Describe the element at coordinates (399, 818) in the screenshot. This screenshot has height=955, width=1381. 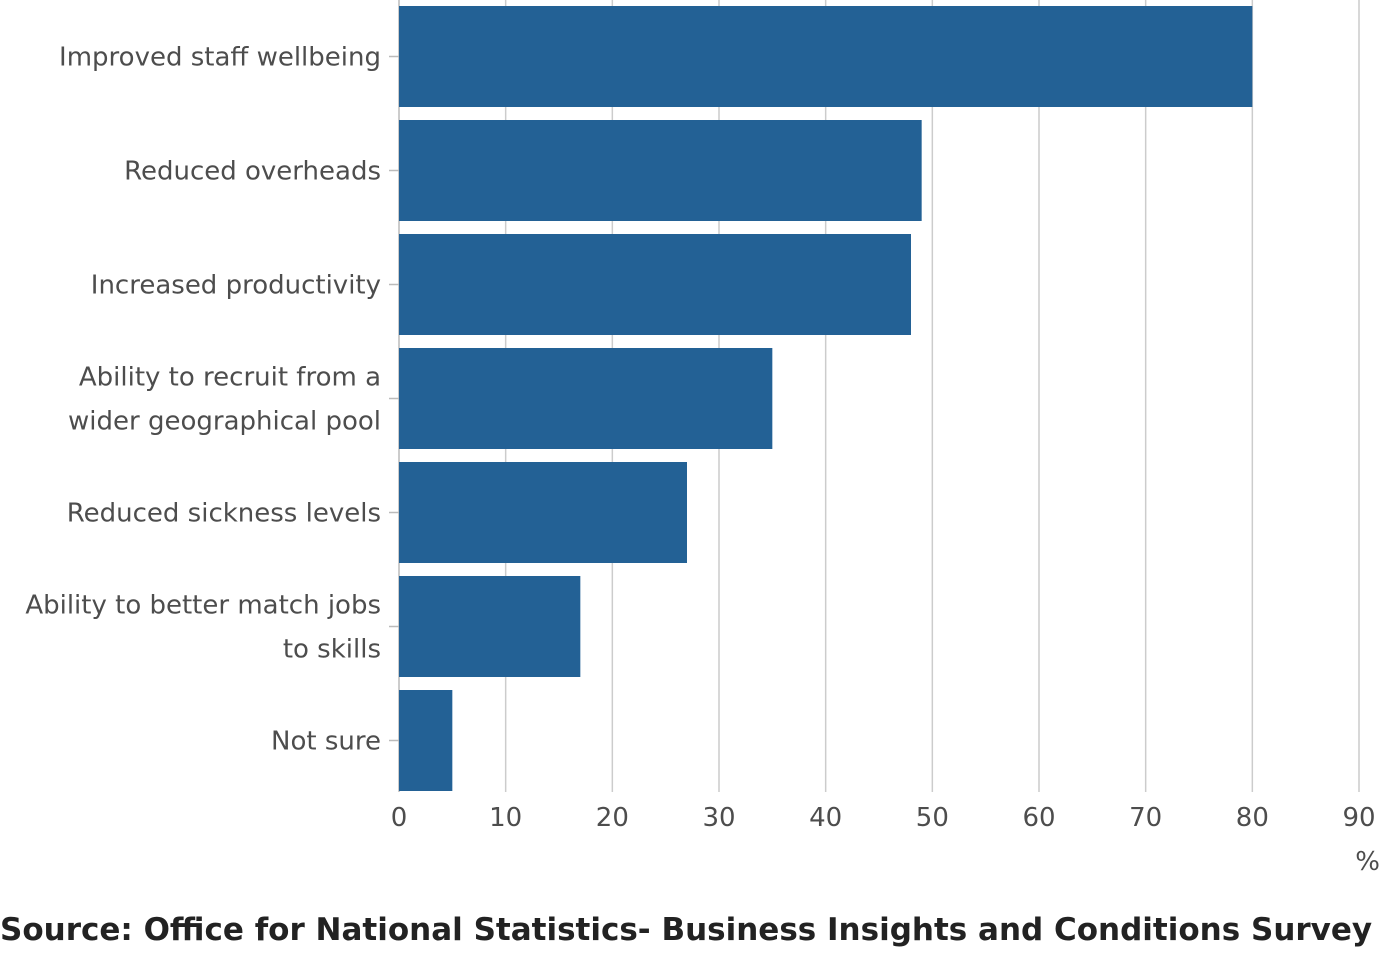
I see `x-tick-label: 0` at that location.